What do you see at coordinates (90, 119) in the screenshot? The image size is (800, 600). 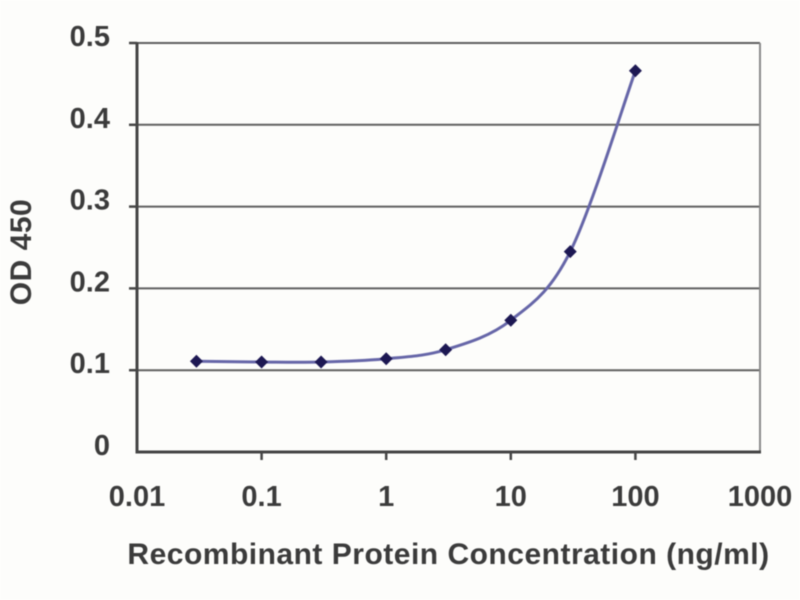 I see `y-tick-label: 0.4` at bounding box center [90, 119].